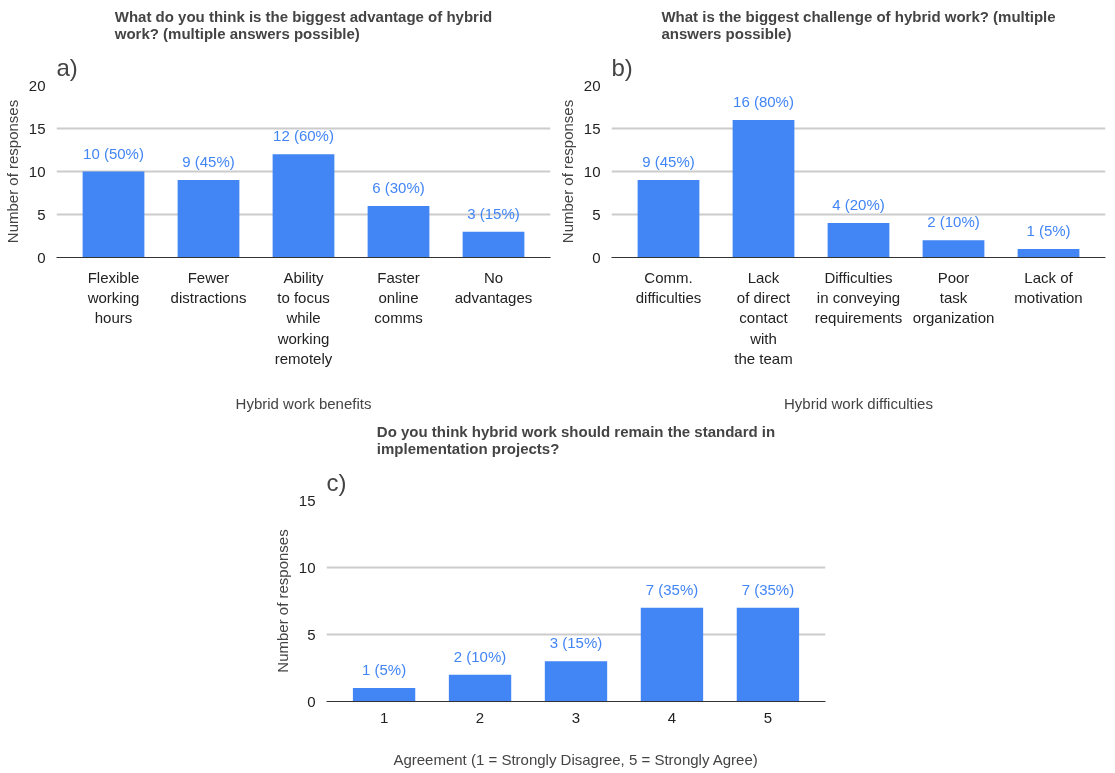  I want to click on x-tick-label: 1, so click(384, 717).